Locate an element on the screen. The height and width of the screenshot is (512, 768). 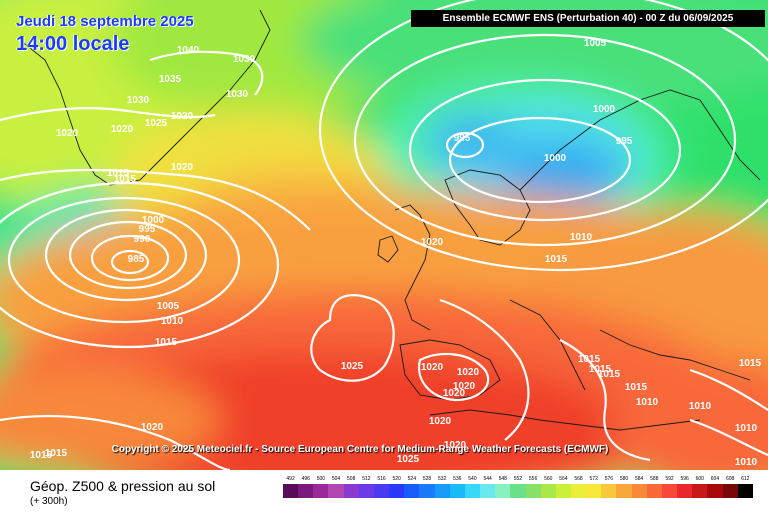
scale-value: 516 is located at coordinates (381, 479).